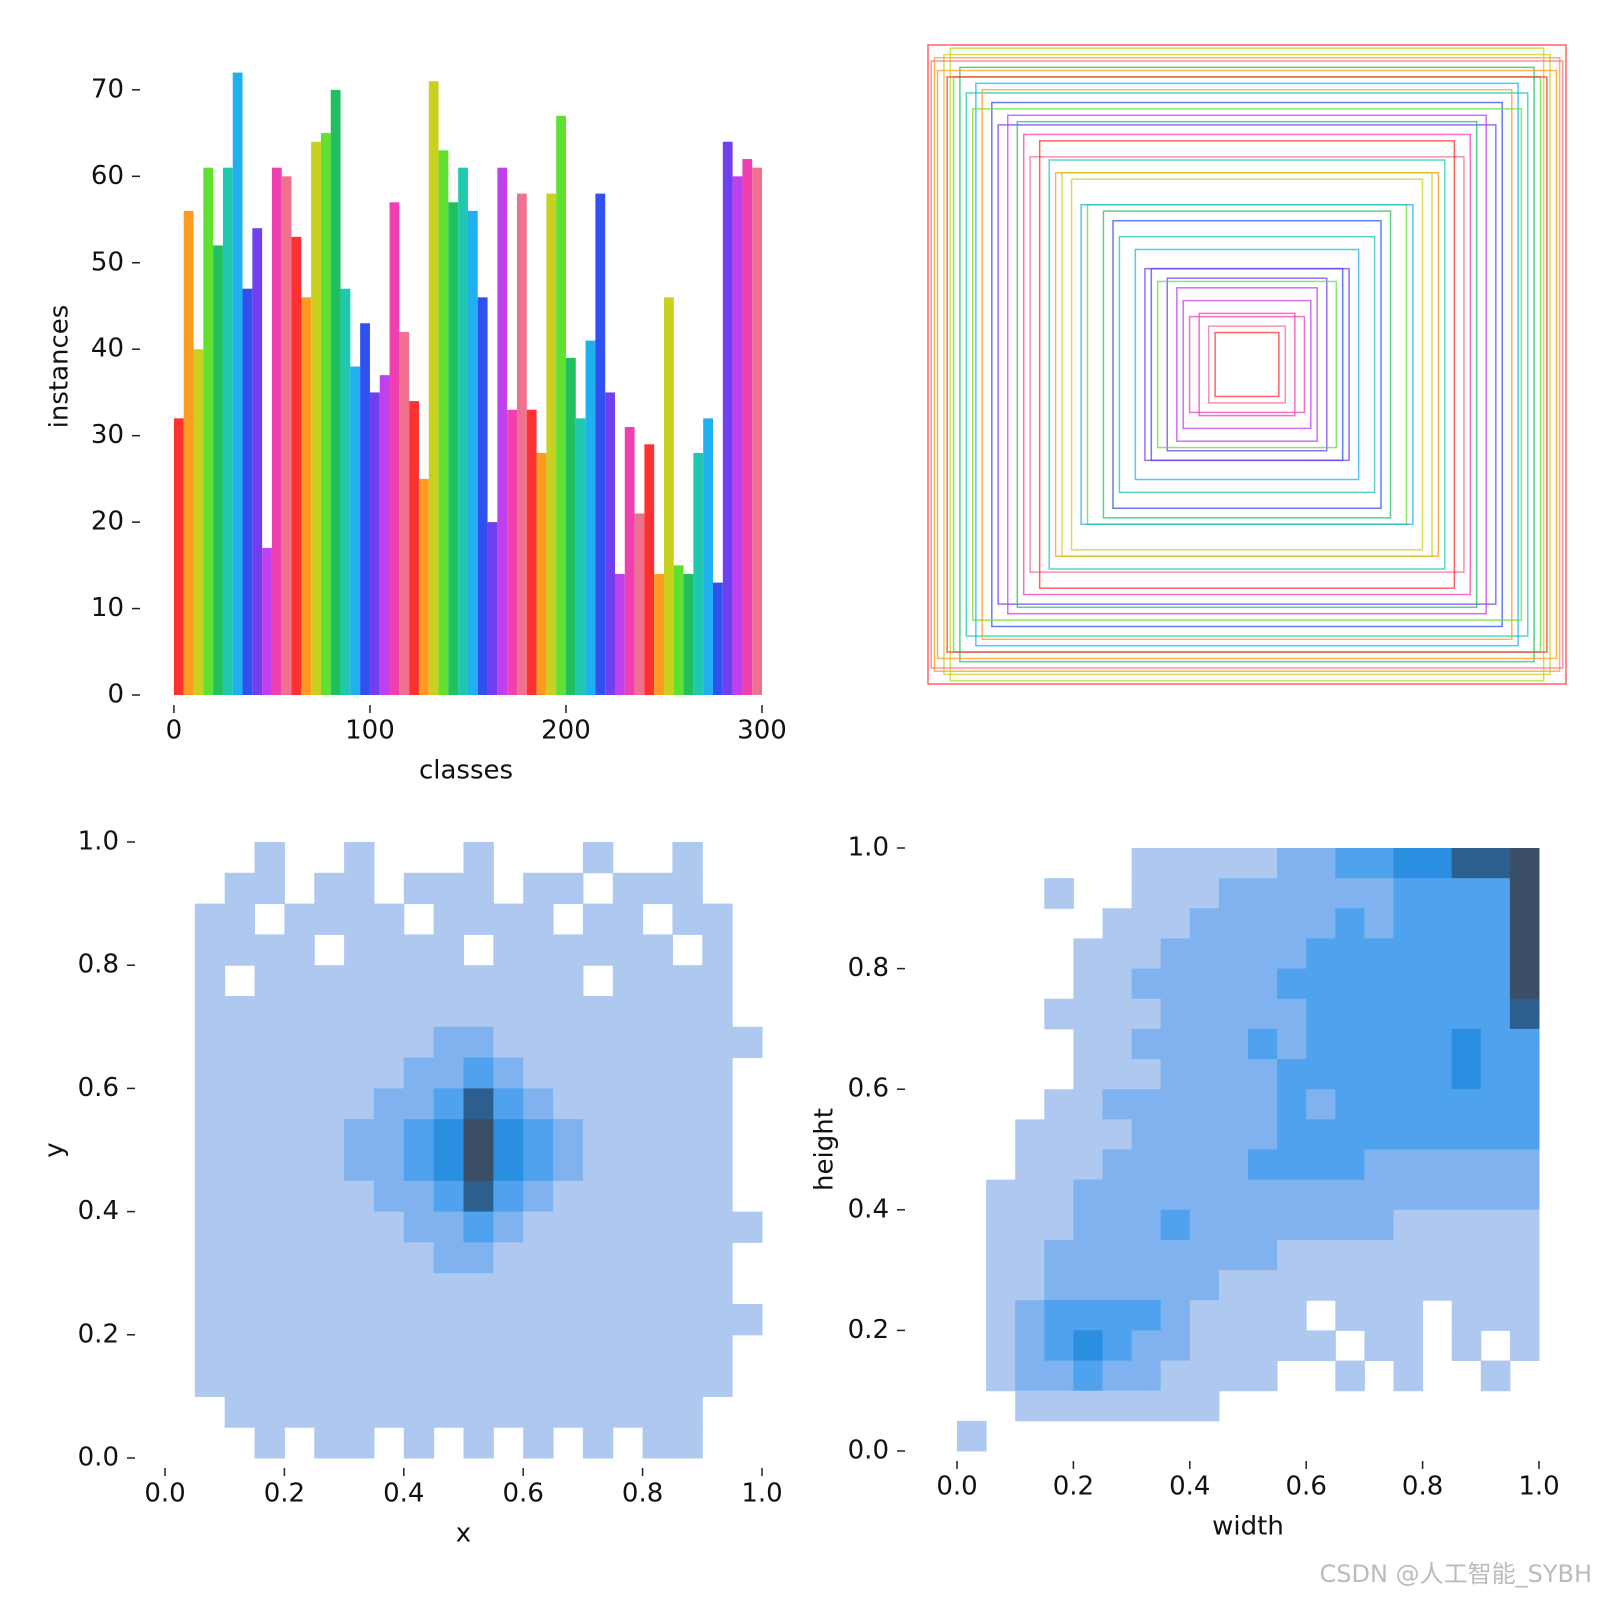 The image size is (1600, 1600). I want to click on box, so click(1247, 364).